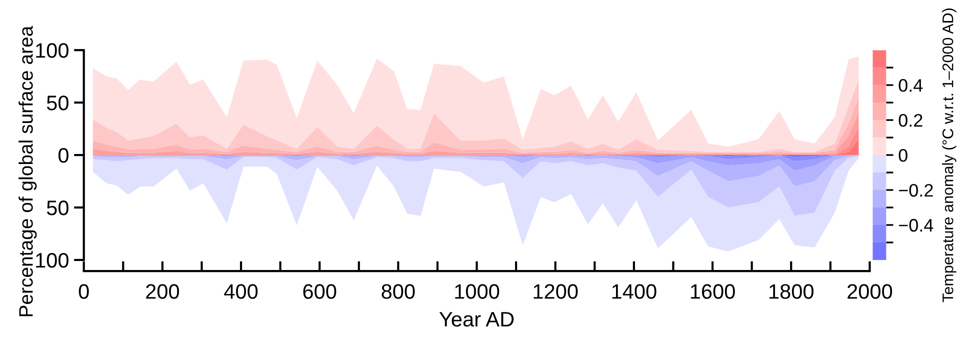  Describe the element at coordinates (319, 291) in the screenshot. I see `x-tick-label: 600` at that location.